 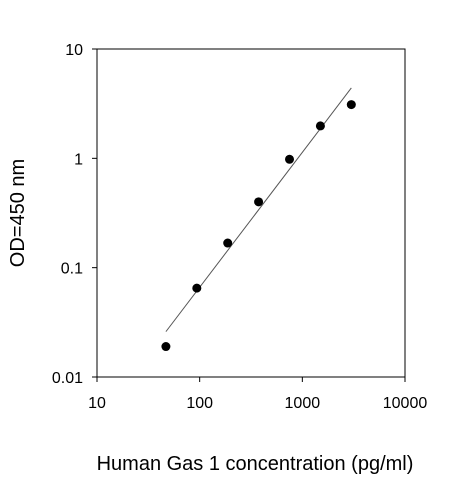 What do you see at coordinates (78, 159) in the screenshot?
I see `y-tick-label: 1` at bounding box center [78, 159].